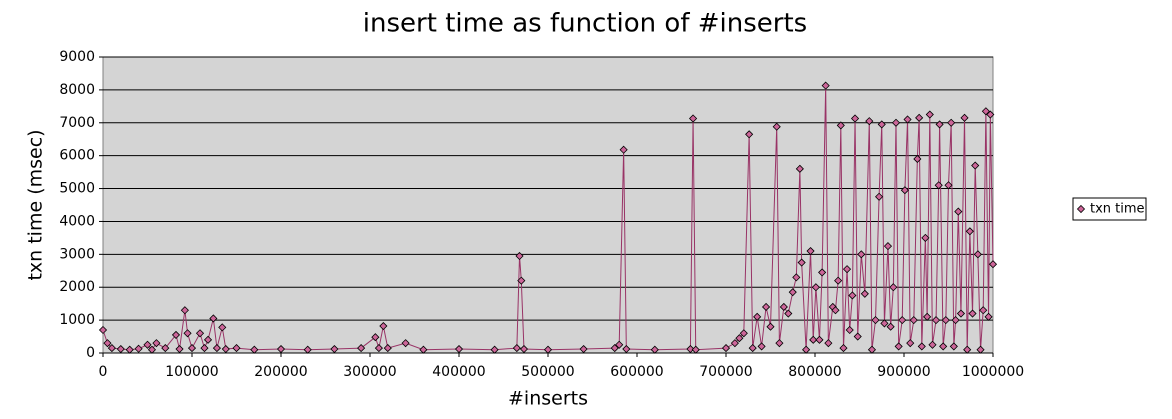 Image resolution: width=1172 pixels, height=419 pixels. Describe the element at coordinates (77, 90) in the screenshot. I see `y-tick-label: 8000` at that location.